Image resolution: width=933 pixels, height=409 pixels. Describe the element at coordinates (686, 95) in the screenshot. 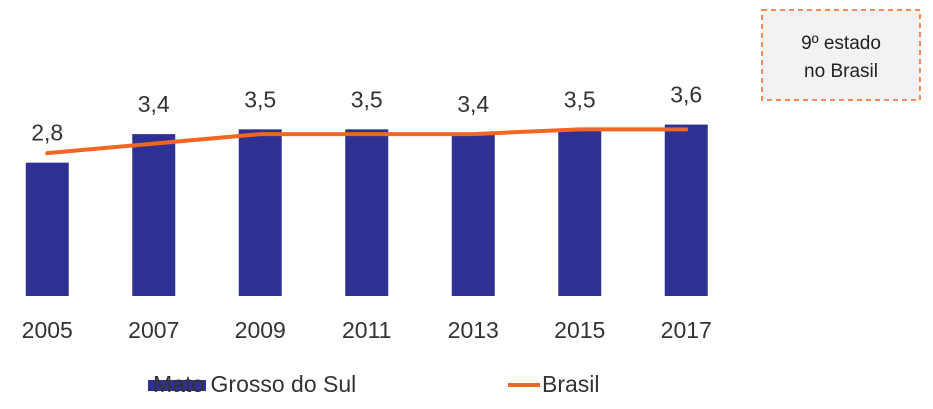

I see `data-label: 3,6` at that location.